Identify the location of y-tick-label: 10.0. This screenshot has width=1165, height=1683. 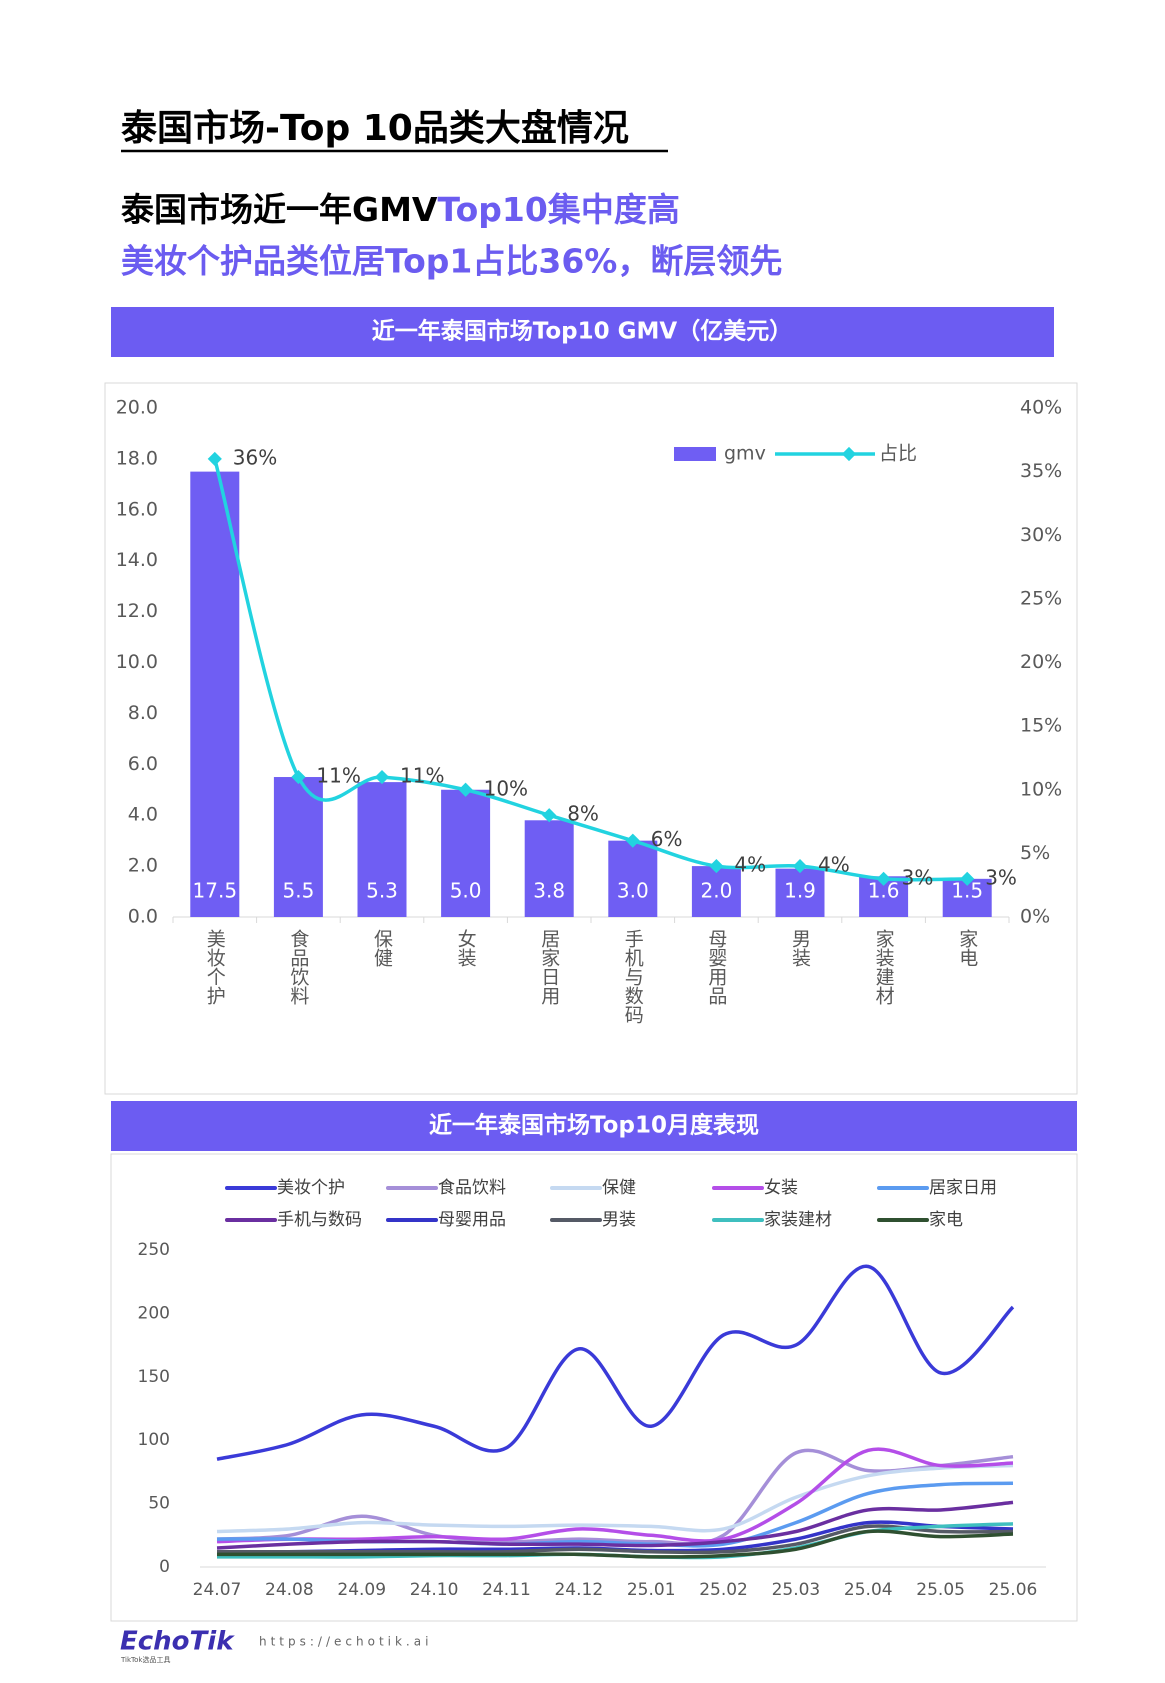
(137, 662).